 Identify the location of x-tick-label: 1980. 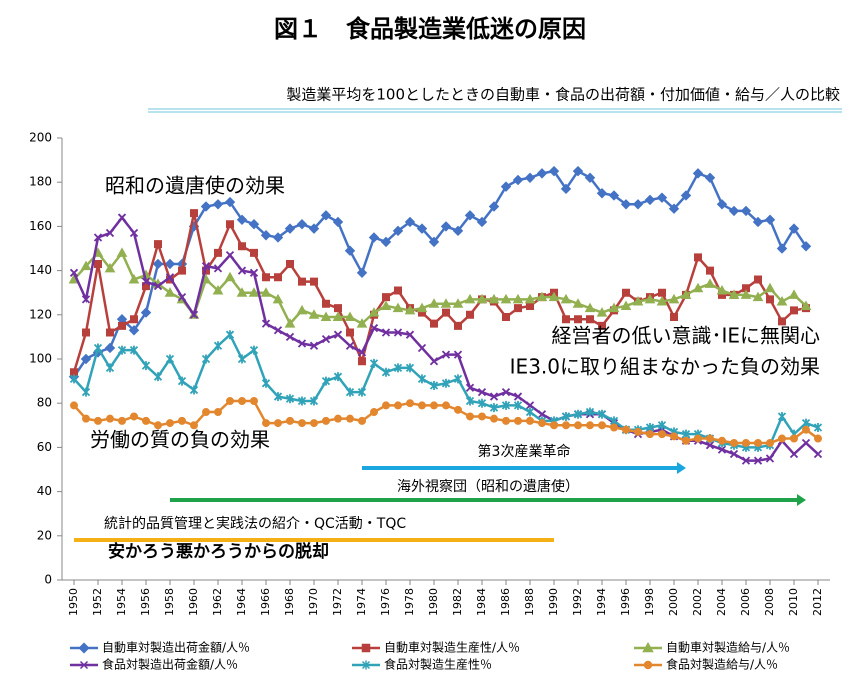
(433, 602).